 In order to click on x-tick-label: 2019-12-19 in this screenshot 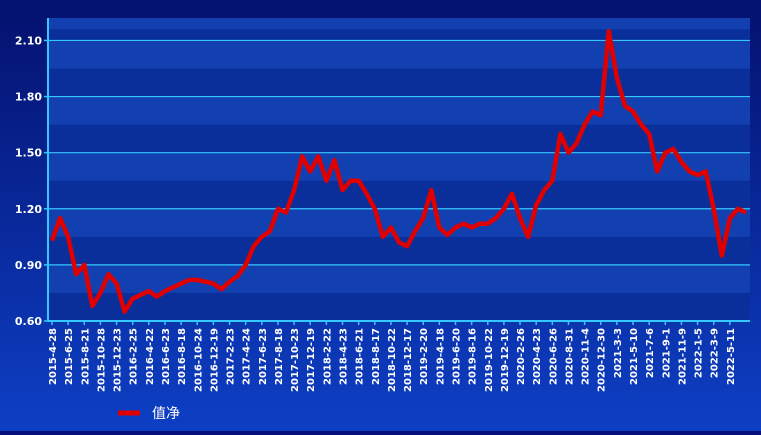, I will do `click(505, 360)`.